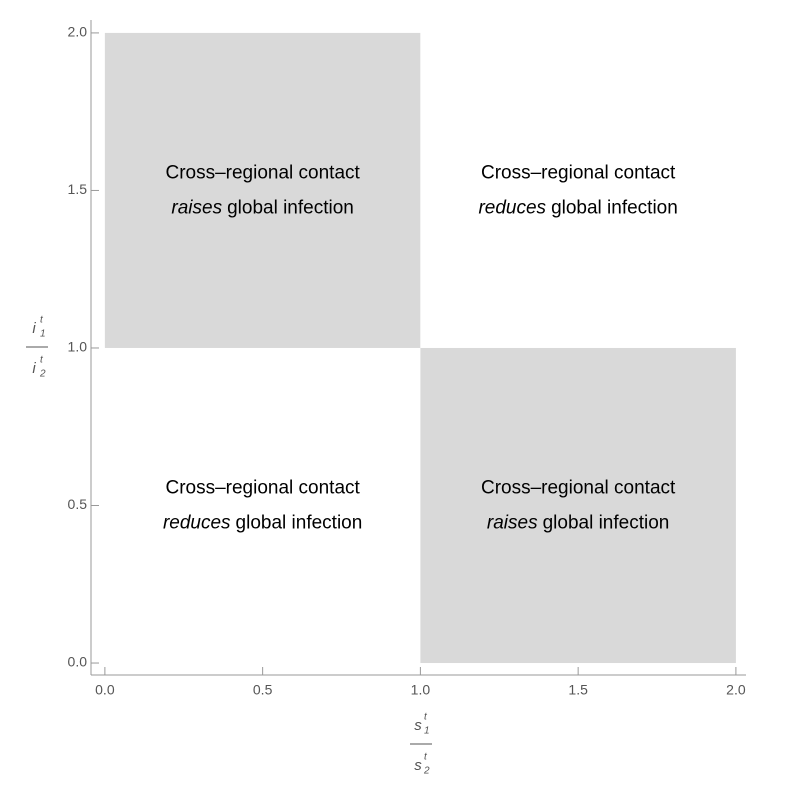  Describe the element at coordinates (78, 662) in the screenshot. I see `y-tick-label: 0.0` at that location.